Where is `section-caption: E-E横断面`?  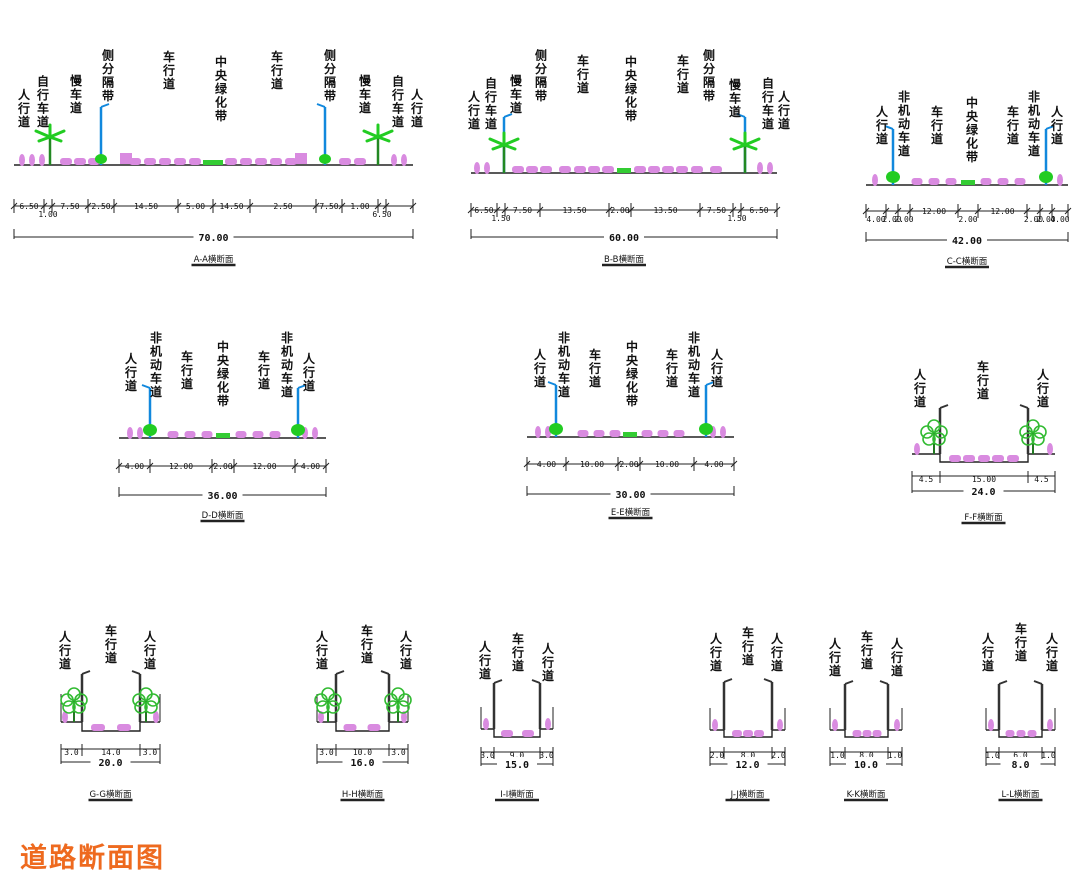 section-caption: E-E横断面 is located at coordinates (631, 512).